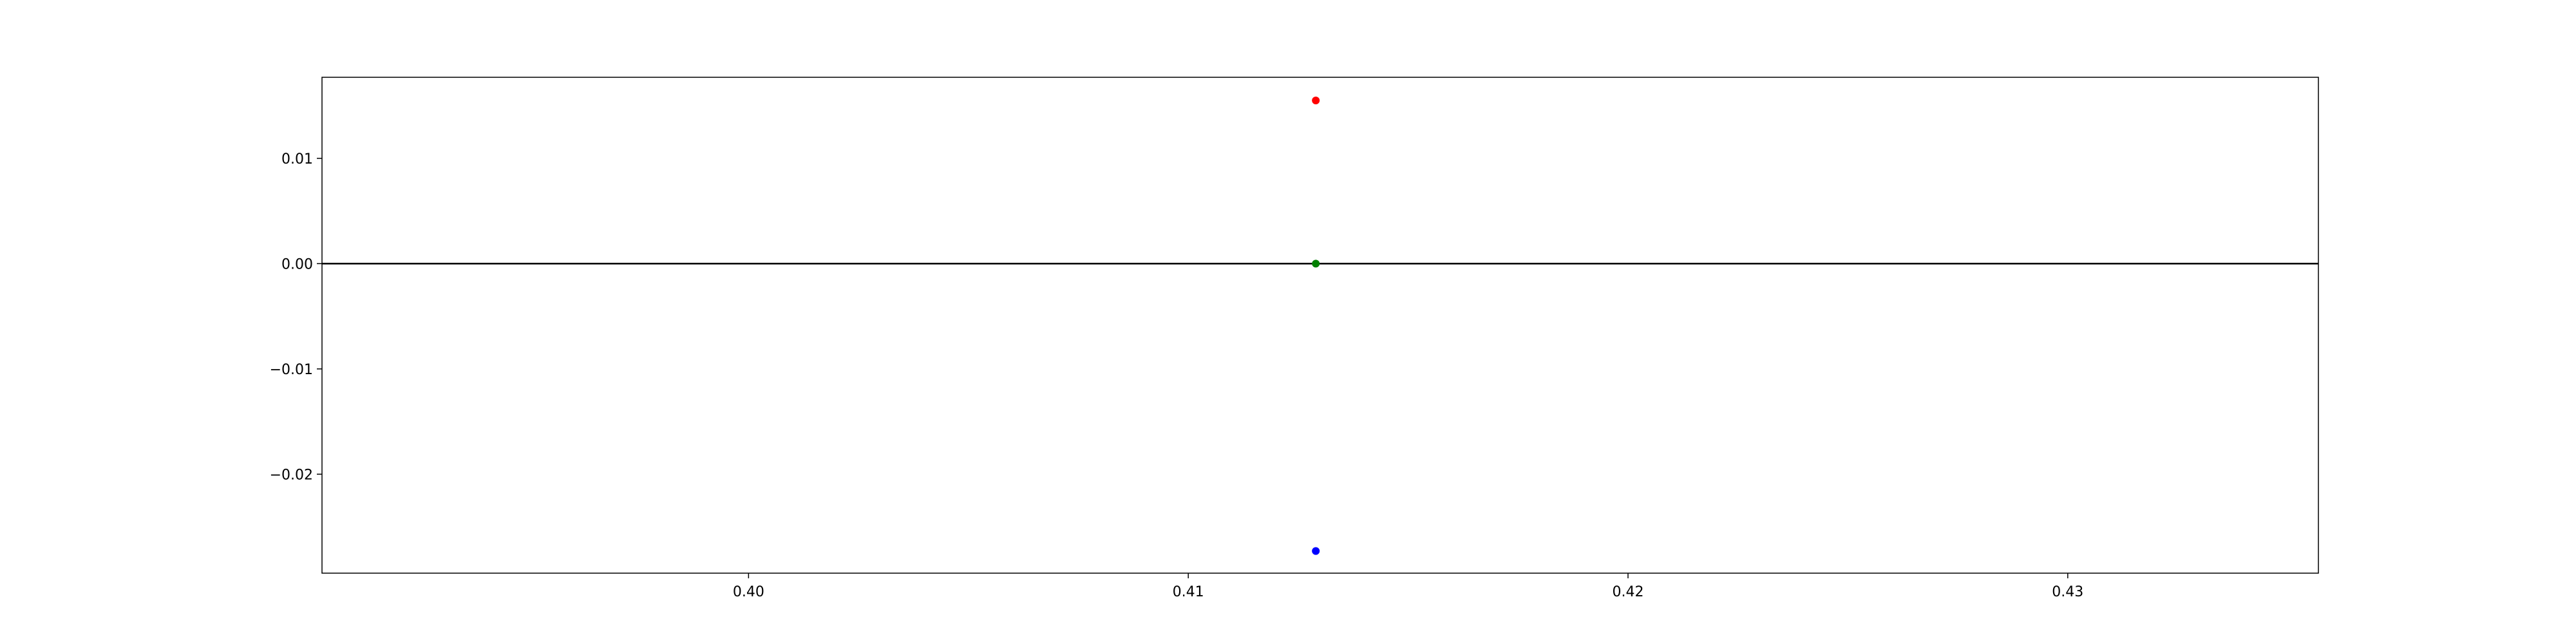 The image size is (2576, 644). Describe the element at coordinates (749, 592) in the screenshot. I see `x-tick-label: 0.40` at that location.